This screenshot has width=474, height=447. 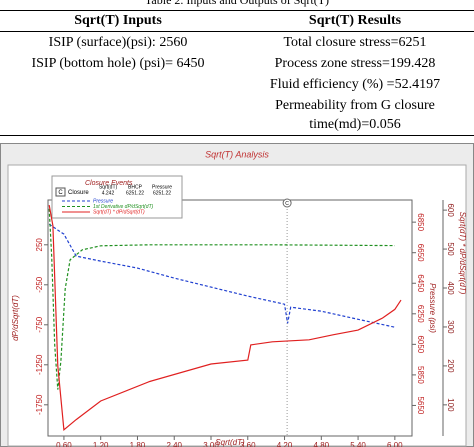 What do you see at coordinates (103, 201) in the screenshot?
I see `legend-label: Pressure` at bounding box center [103, 201].